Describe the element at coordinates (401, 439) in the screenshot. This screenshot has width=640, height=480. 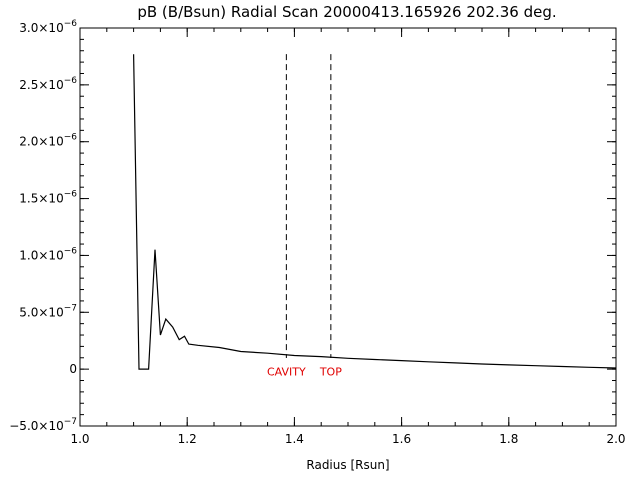
I see `x-tick-label: 1.6` at that location.